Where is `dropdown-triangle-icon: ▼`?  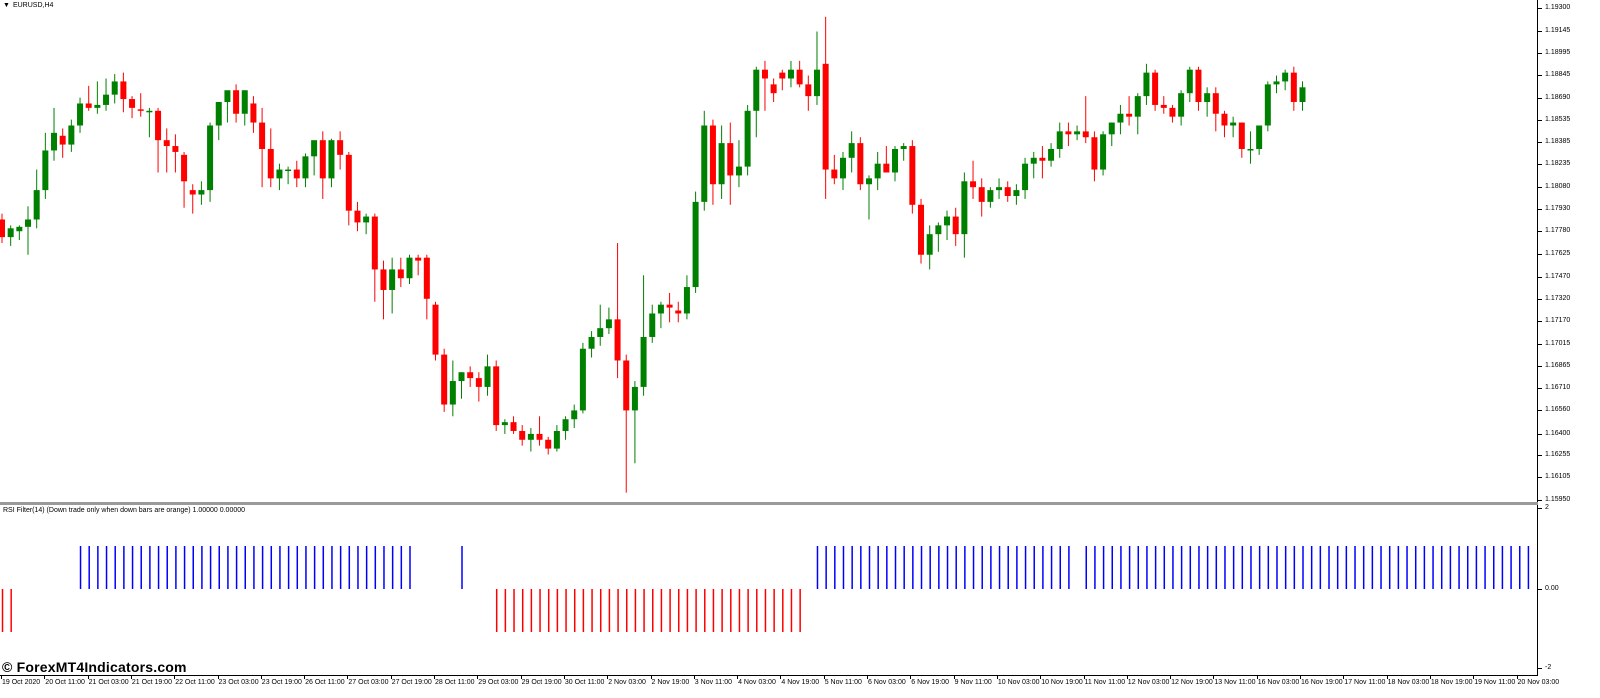
dropdown-triangle-icon: ▼ is located at coordinates (6, 5).